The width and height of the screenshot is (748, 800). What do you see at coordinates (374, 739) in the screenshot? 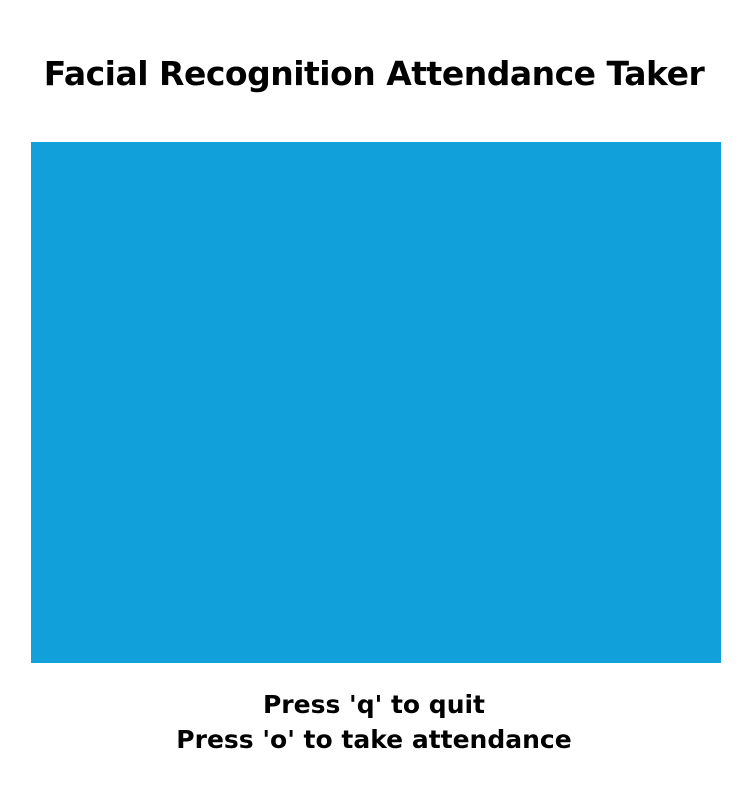
I see `attendance-instruction: Press 'o' to take attendance` at bounding box center [374, 739].